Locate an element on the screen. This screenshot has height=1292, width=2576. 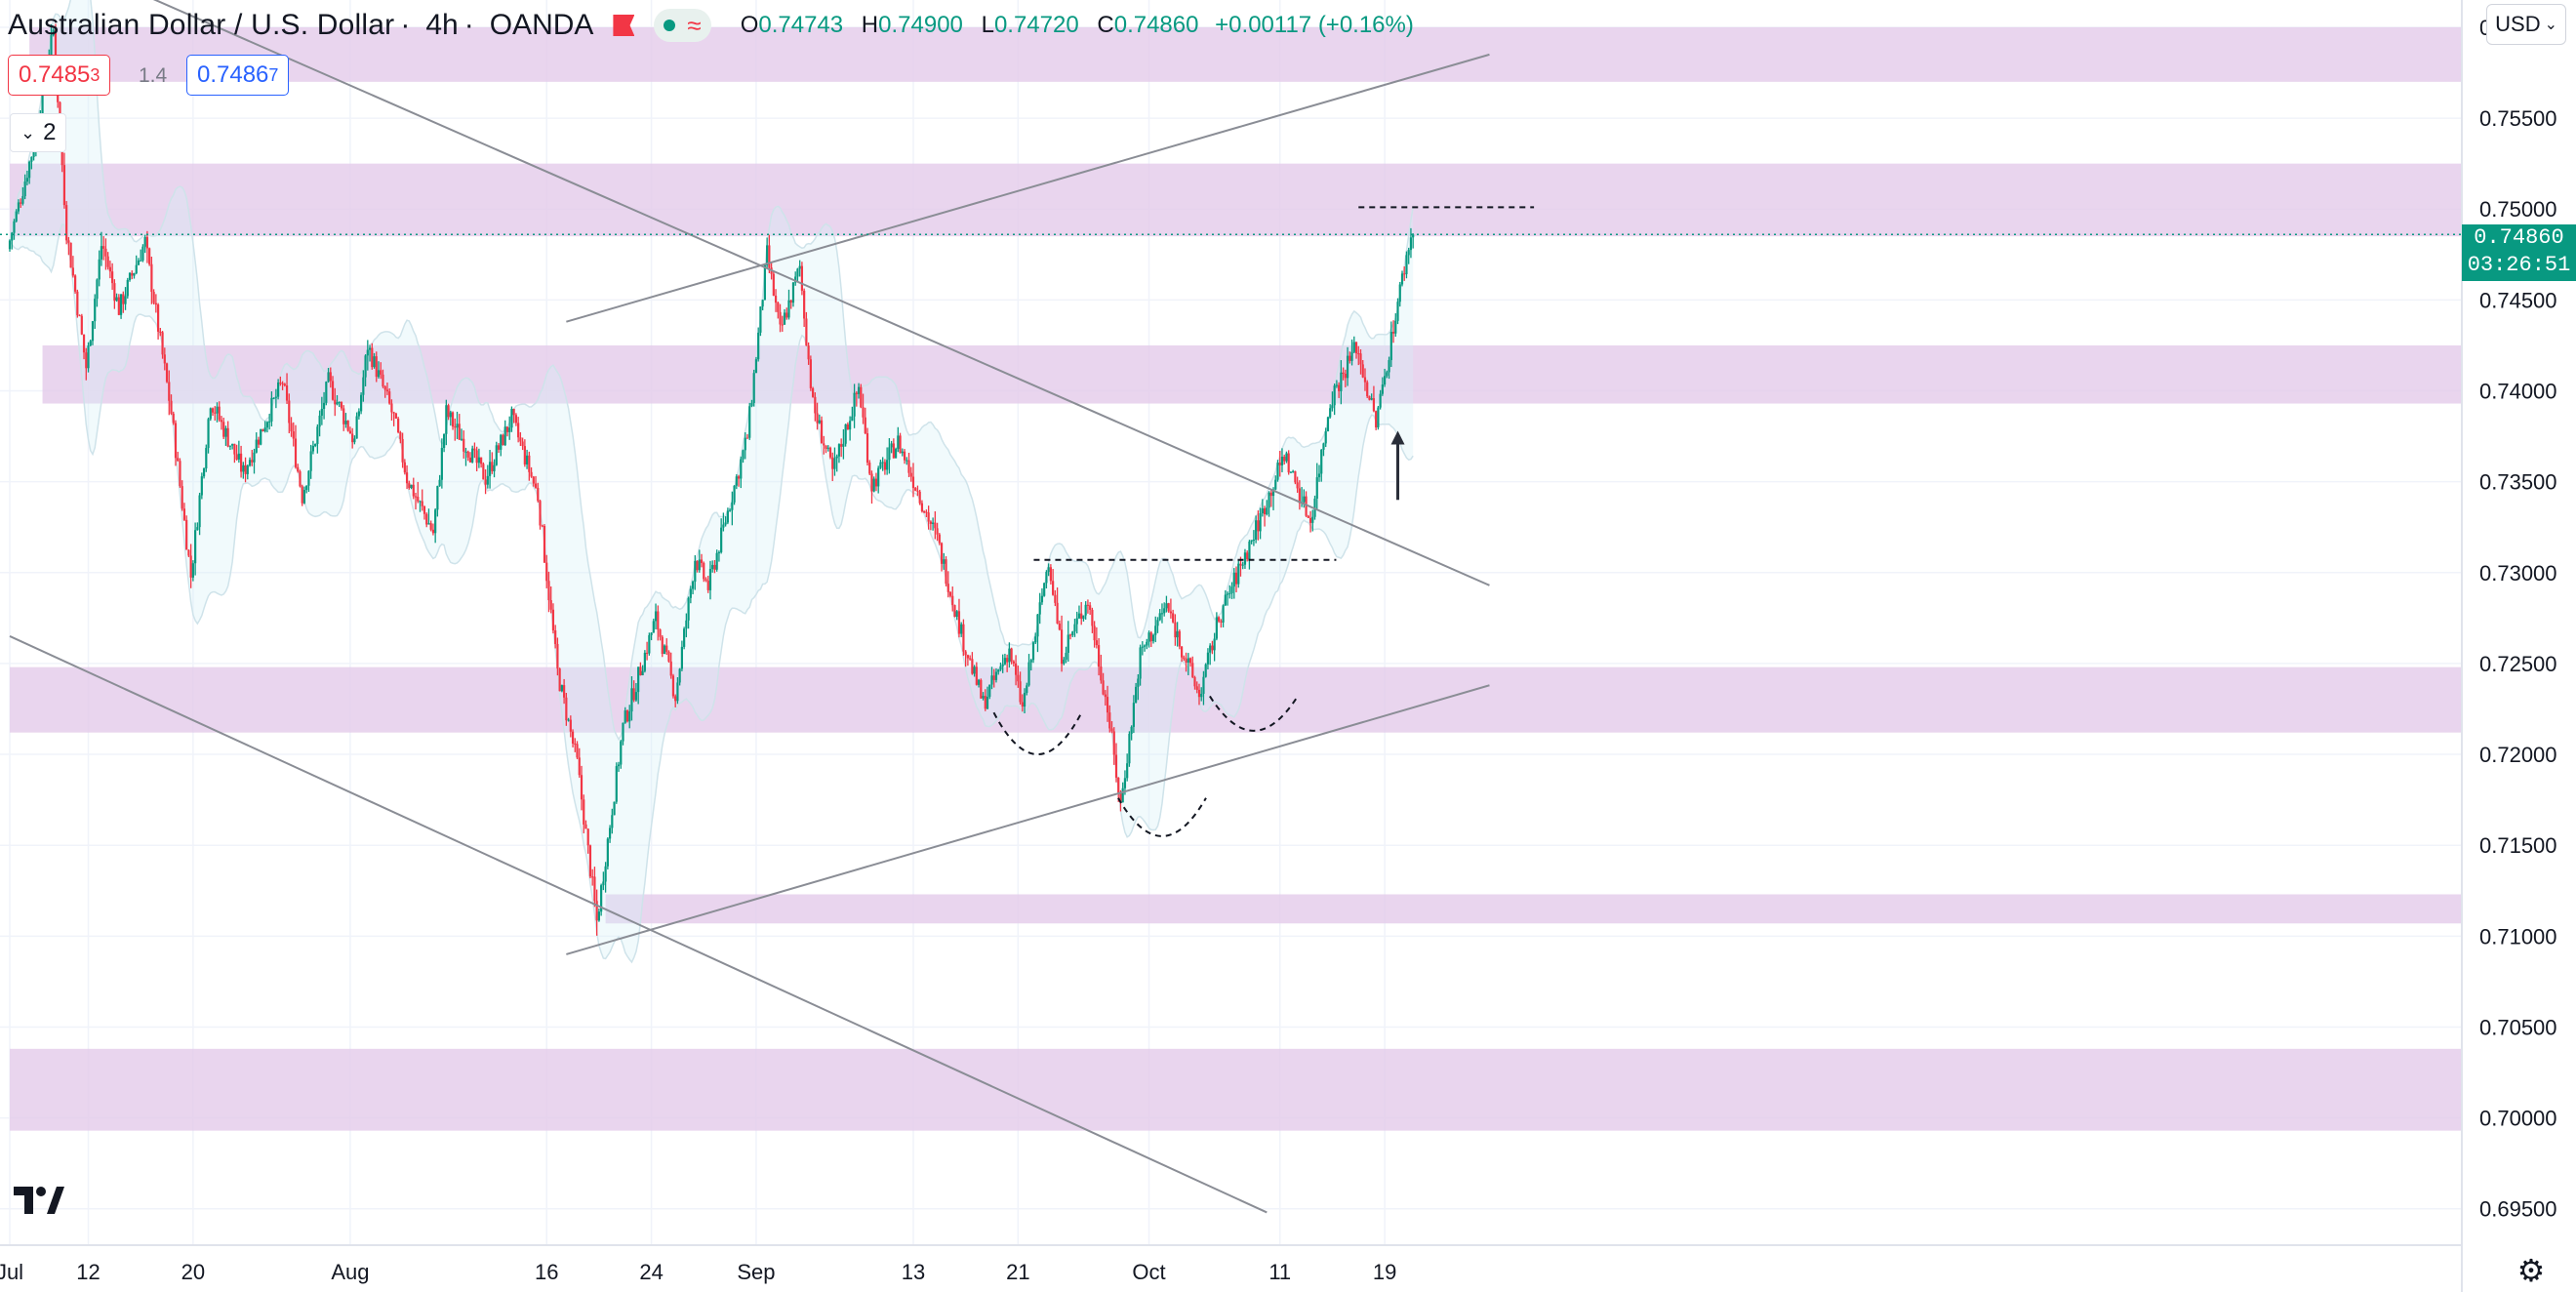
pattern-arc is located at coordinates (1254, 714).